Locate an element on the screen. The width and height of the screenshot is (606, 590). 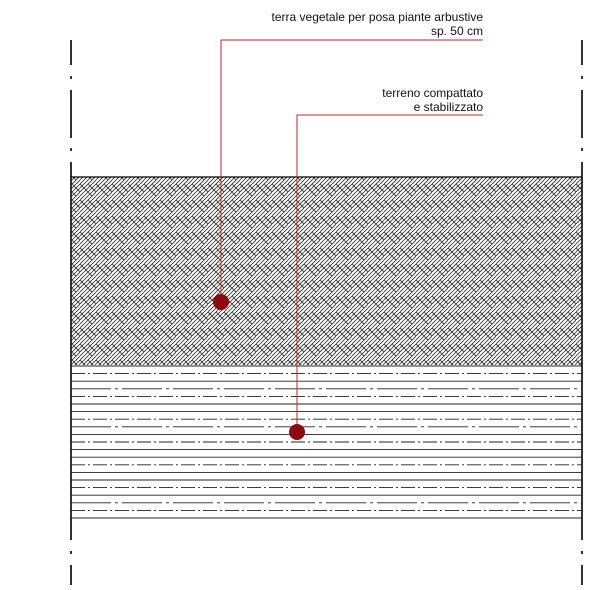
label-compacted-line1: terreno compattato is located at coordinates (432, 93).